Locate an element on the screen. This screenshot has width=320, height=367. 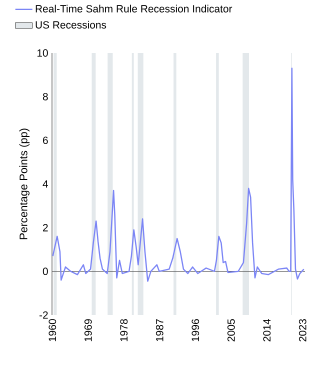
x-tick-label: 1960 is located at coordinates (52, 330).